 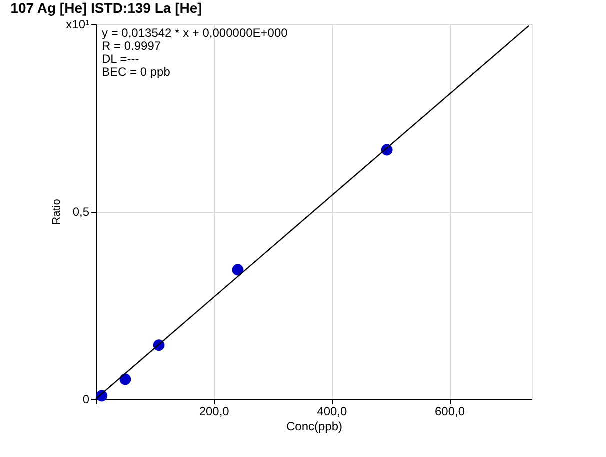 I want to click on annotation: DL =---, so click(x=121, y=59).